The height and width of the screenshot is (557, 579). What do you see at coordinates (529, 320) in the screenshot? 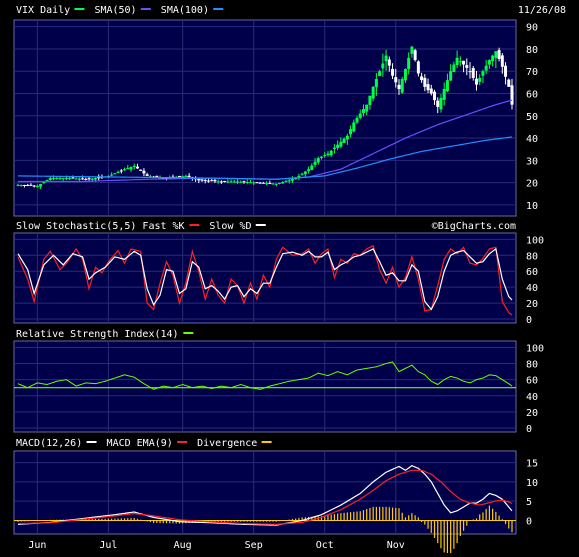
I see `panel-1-y-tick-label: 0` at bounding box center [529, 320].